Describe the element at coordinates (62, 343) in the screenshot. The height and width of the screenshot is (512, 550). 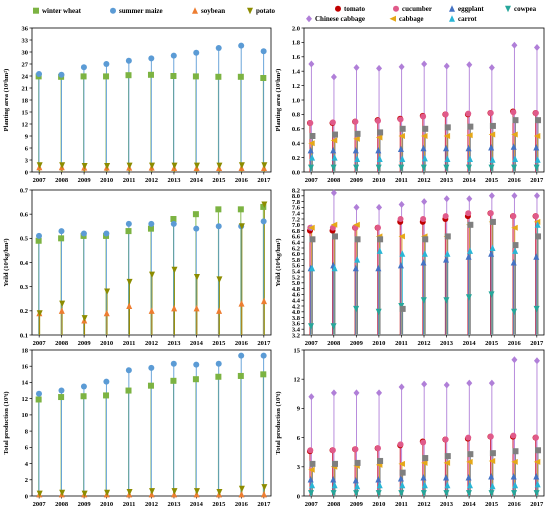
I see `x-tick-label: 2008` at that location.